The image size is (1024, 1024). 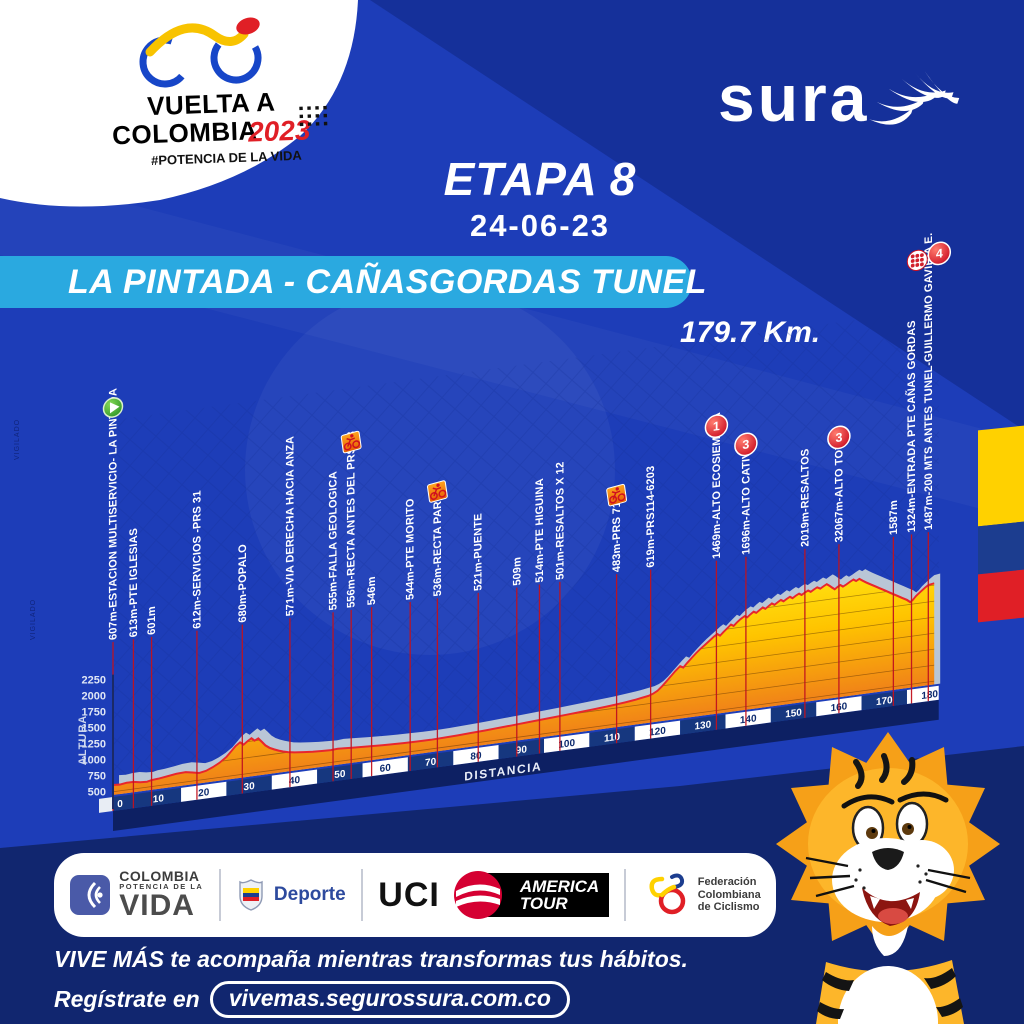 What do you see at coordinates (295, 781) in the screenshot?
I see `x-axis-tick: 40` at bounding box center [295, 781].